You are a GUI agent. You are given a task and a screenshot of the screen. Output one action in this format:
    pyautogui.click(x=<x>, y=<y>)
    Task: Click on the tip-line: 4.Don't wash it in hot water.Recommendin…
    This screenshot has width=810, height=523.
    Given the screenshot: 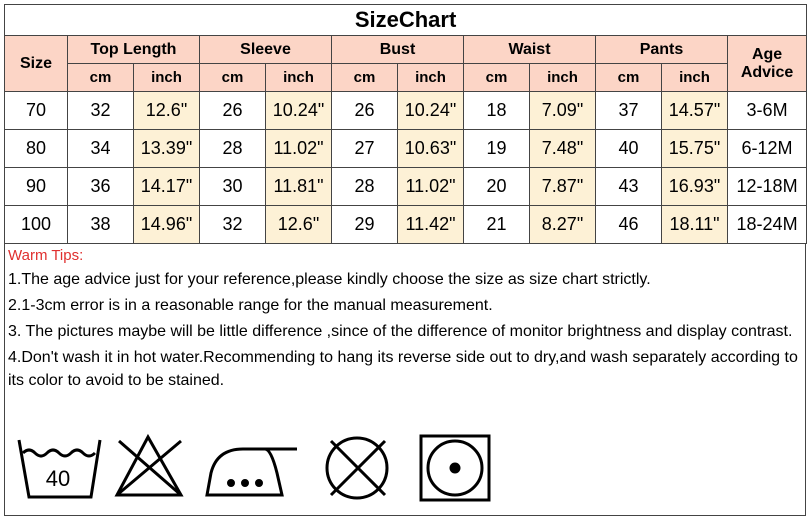 What is the action you would take?
    pyautogui.click(x=403, y=369)
    